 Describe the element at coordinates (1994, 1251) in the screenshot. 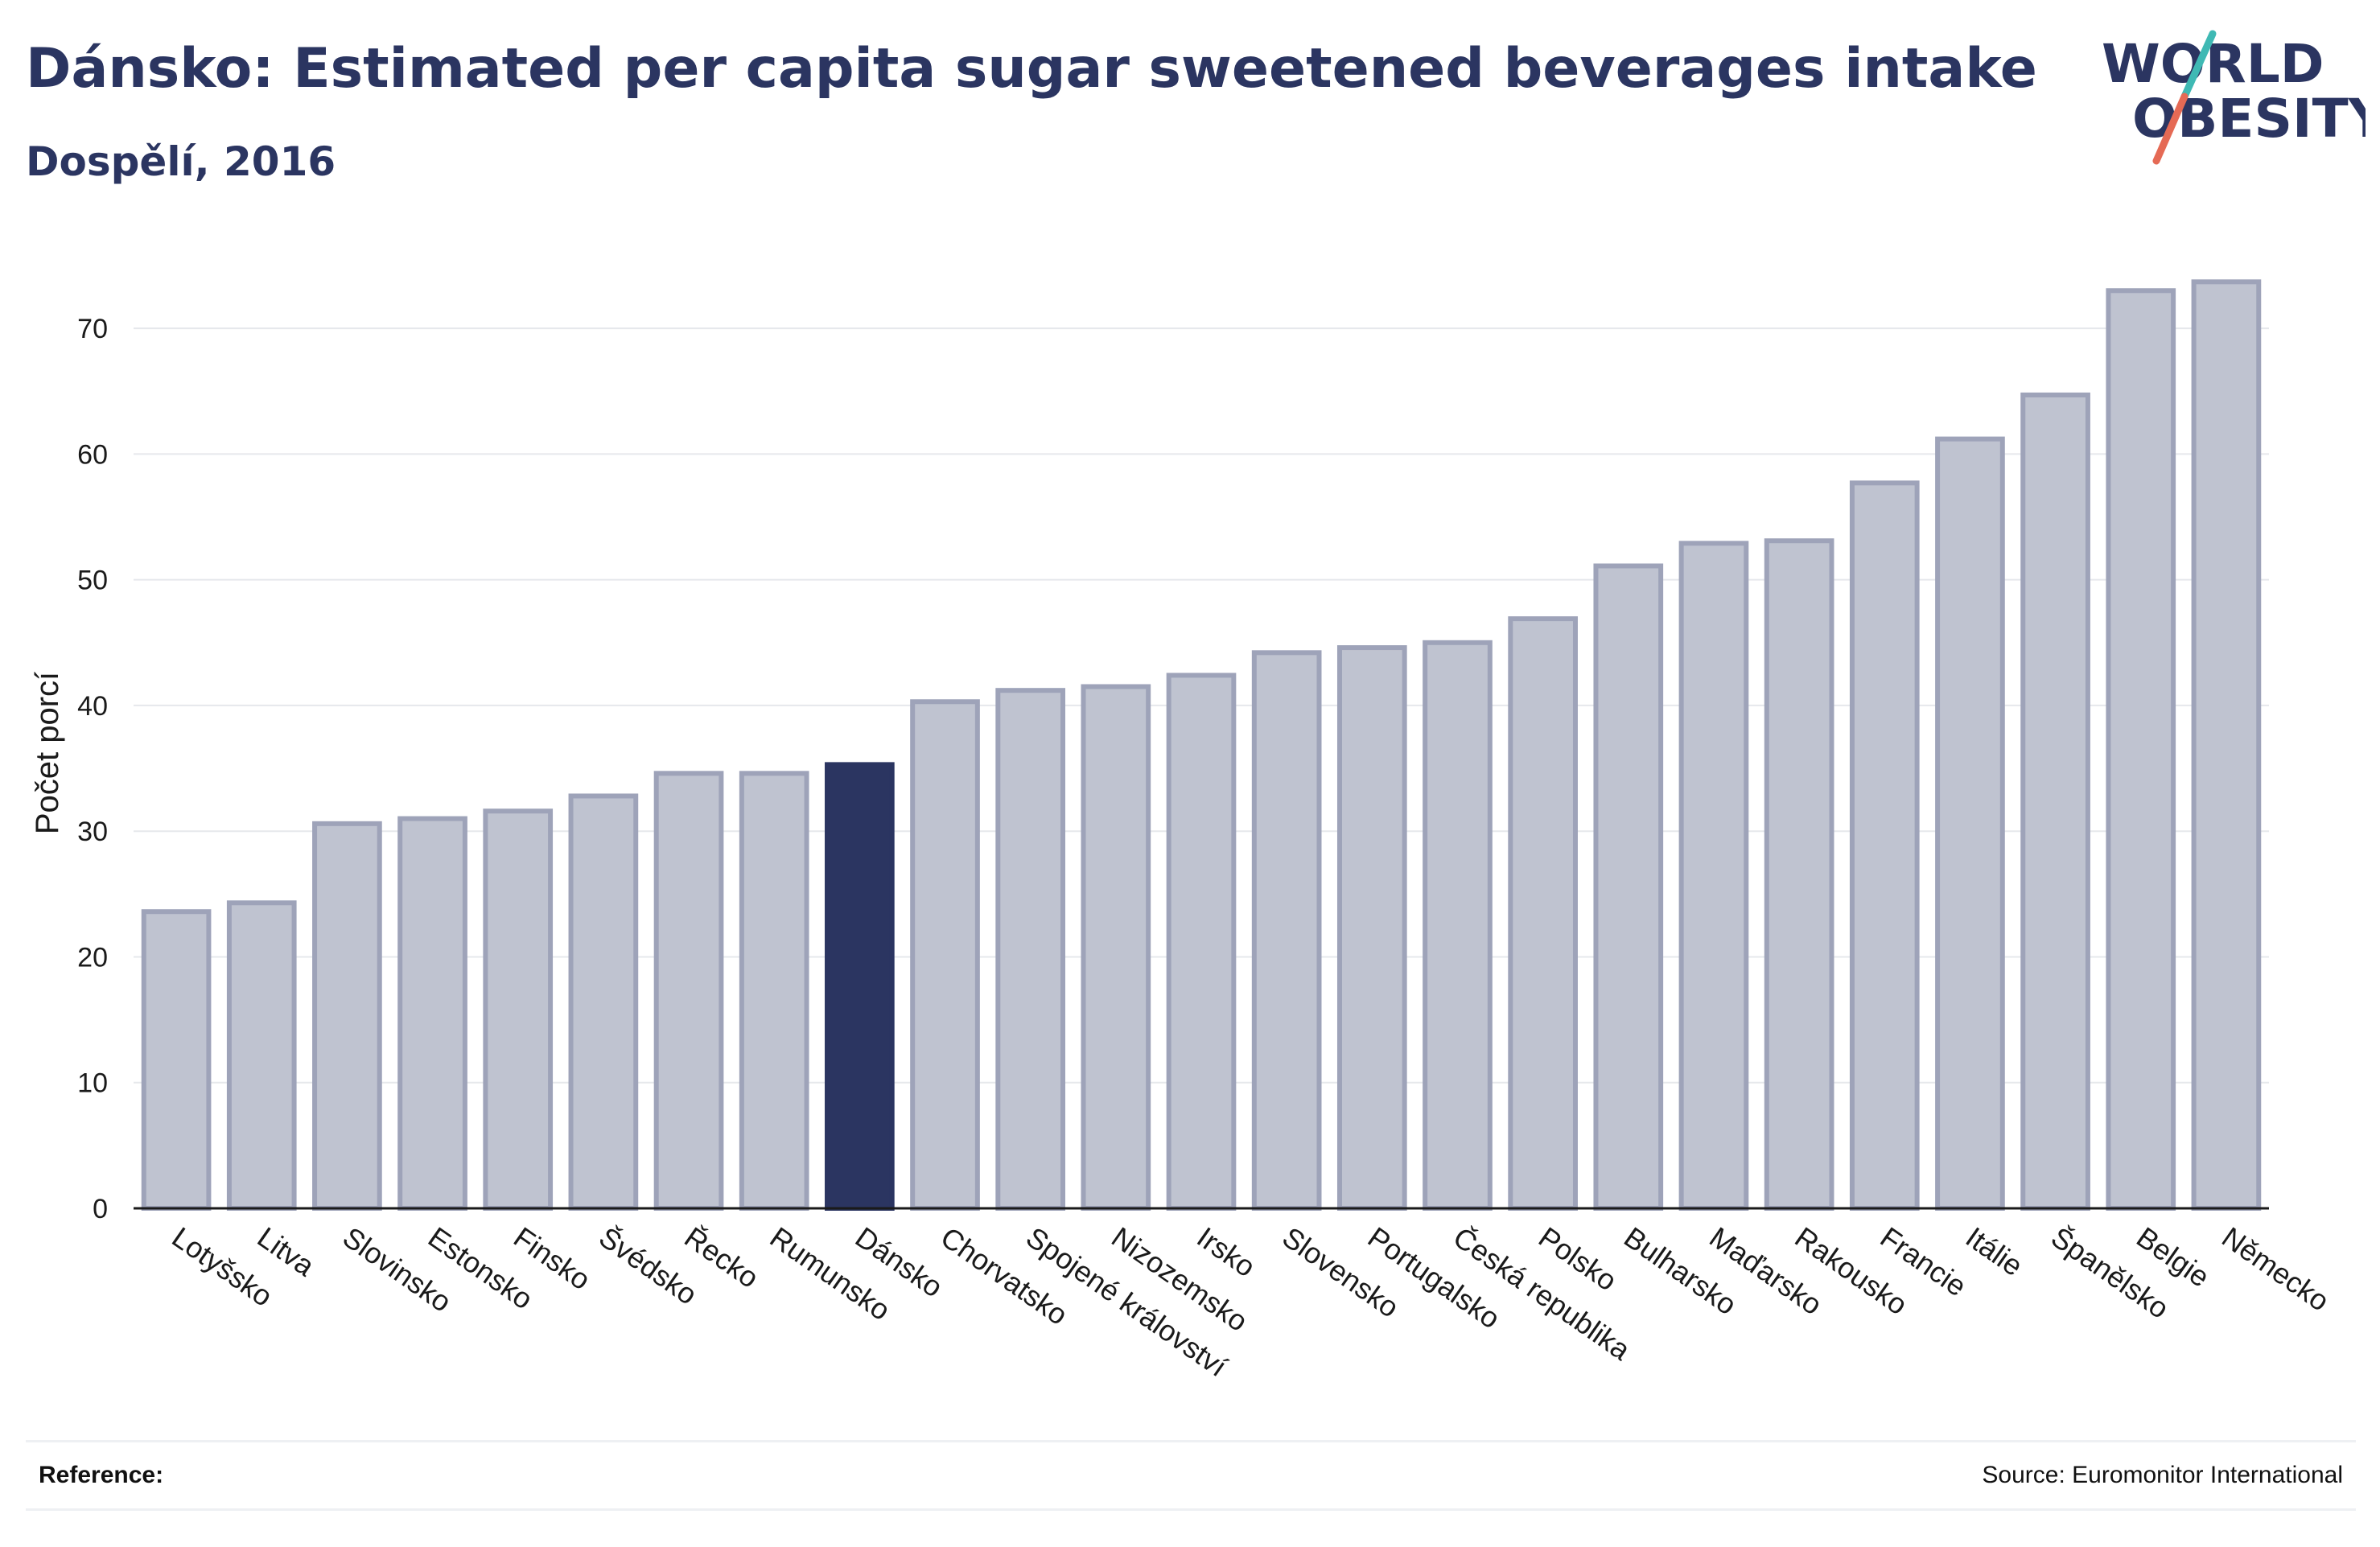

I see `x-tick-label: Itálie` at that location.